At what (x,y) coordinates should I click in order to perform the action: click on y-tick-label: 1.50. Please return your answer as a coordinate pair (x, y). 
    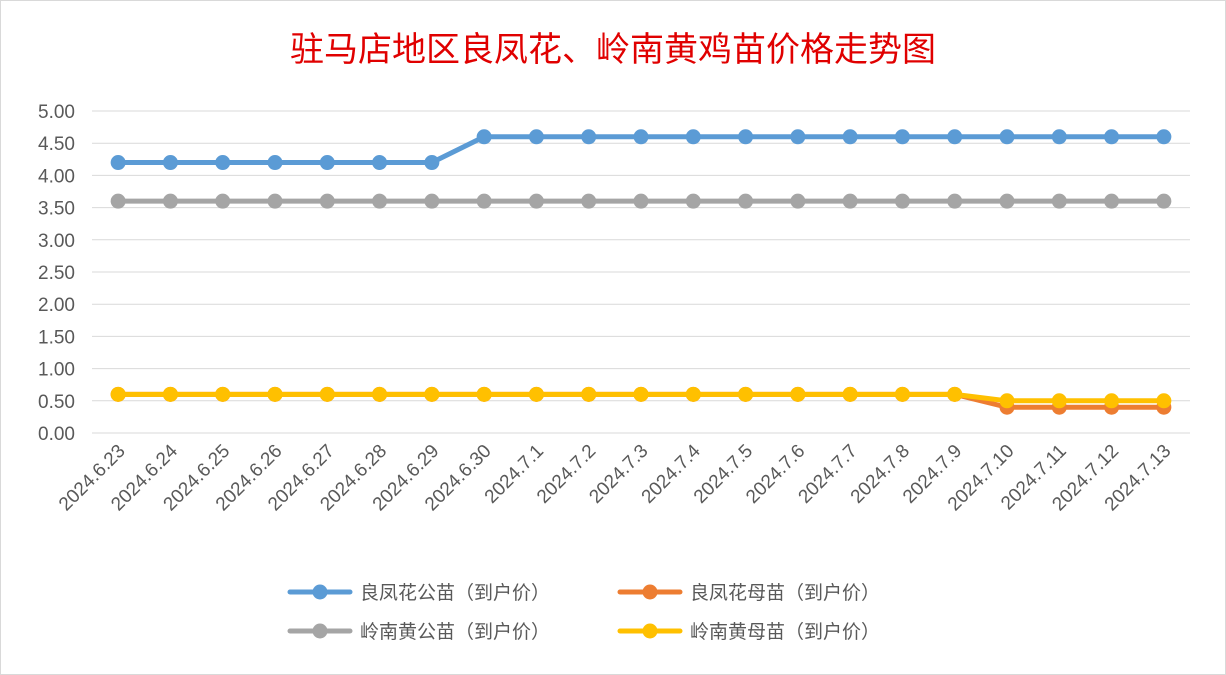
    Looking at the image, I should click on (56, 337).